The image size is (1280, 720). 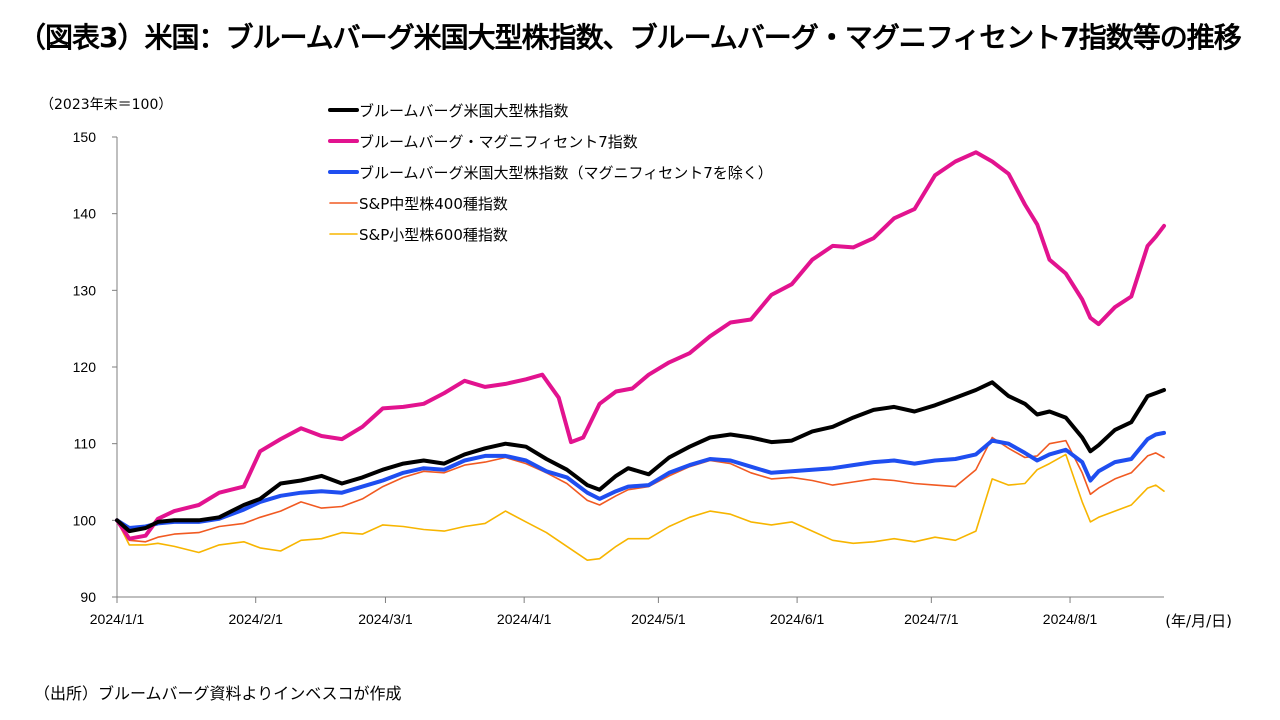 What do you see at coordinates (385, 619) in the screenshot?
I see `x-tick-label: 2024/3/1` at bounding box center [385, 619].